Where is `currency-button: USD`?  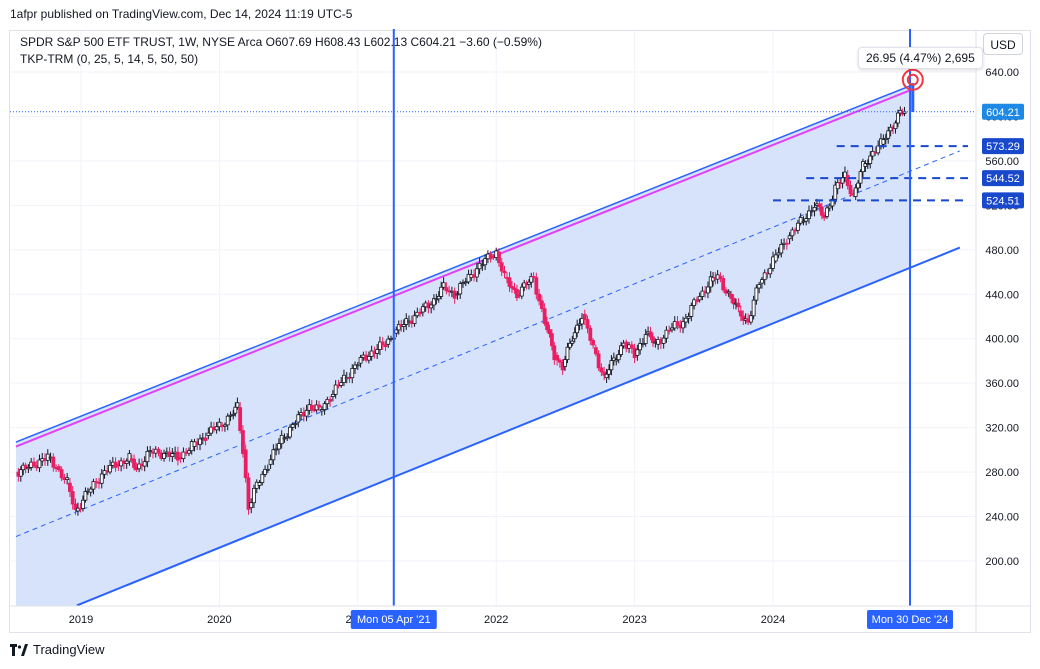 currency-button: USD is located at coordinates (1003, 44).